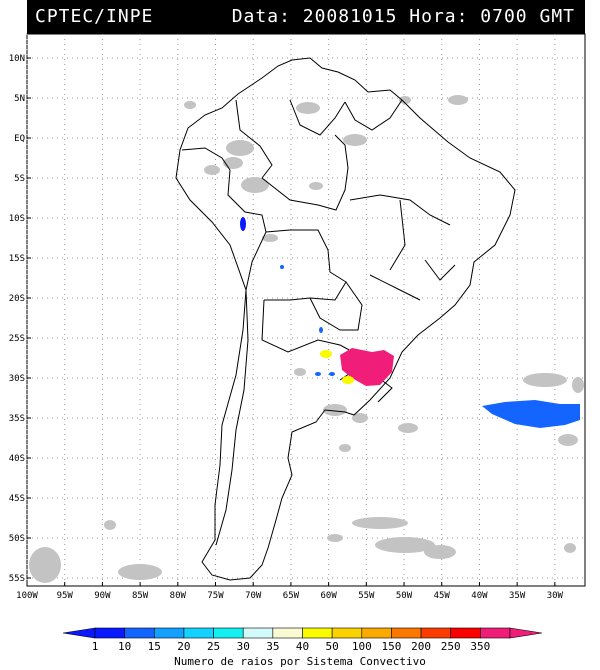 This screenshot has height=670, width=600. What do you see at coordinates (272, 646) in the screenshot?
I see `legend-label: 35` at bounding box center [272, 646].